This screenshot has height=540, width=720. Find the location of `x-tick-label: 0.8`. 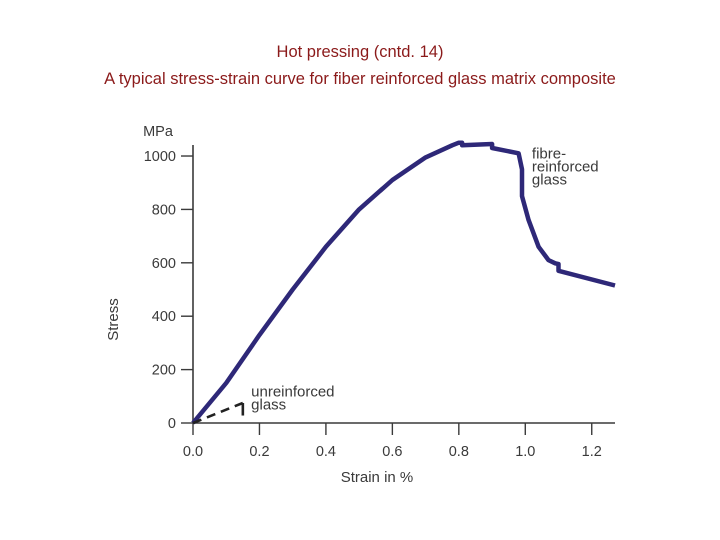

x-tick-label: 0.8 is located at coordinates (459, 452).